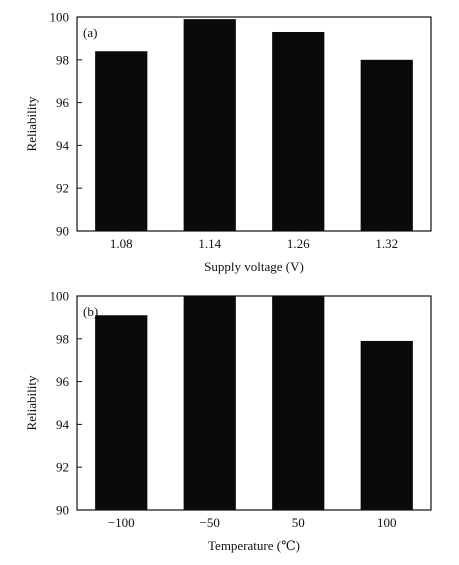 This screenshot has width=459, height=565. I want to click on y-tick-label-b-1: 92, so click(62, 467).